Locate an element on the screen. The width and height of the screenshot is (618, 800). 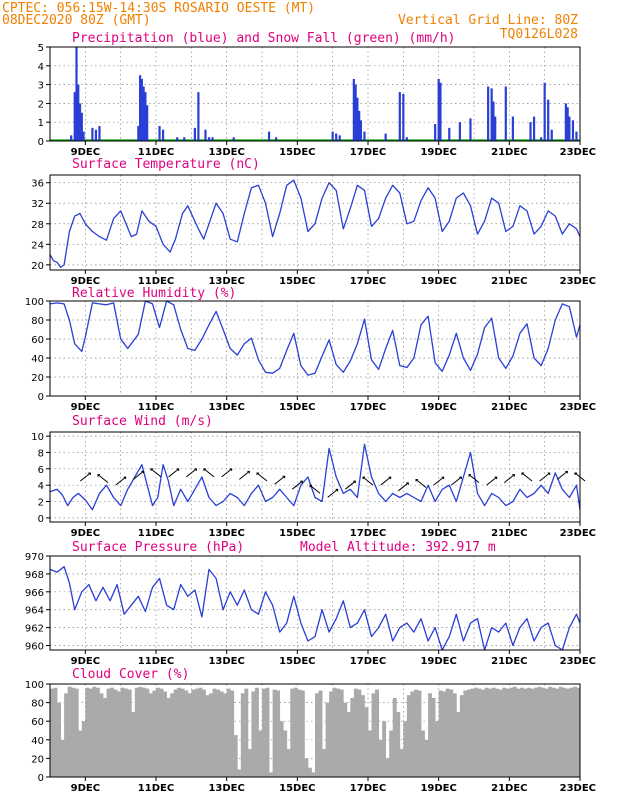
y-tick-label: 32 is located at coordinates (37, 204).